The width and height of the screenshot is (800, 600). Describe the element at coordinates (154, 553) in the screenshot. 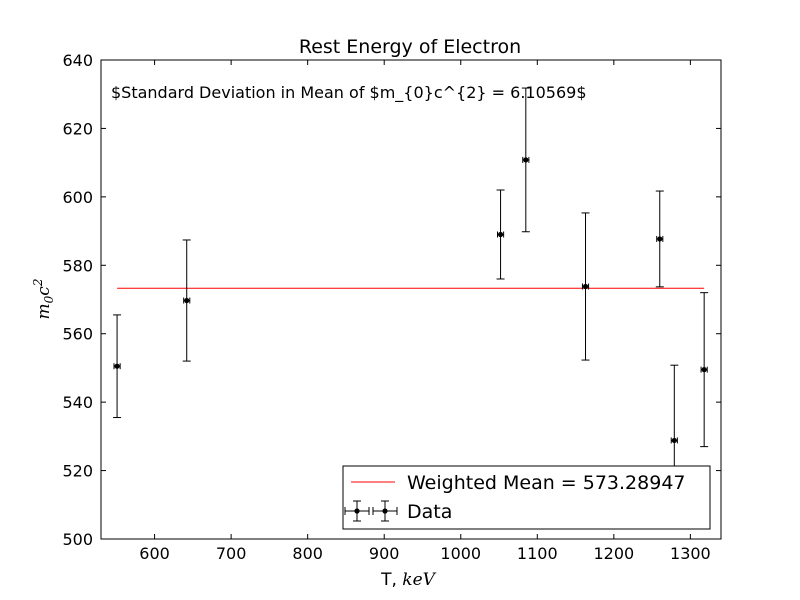

I see `x-tick-label-600: 600` at that location.